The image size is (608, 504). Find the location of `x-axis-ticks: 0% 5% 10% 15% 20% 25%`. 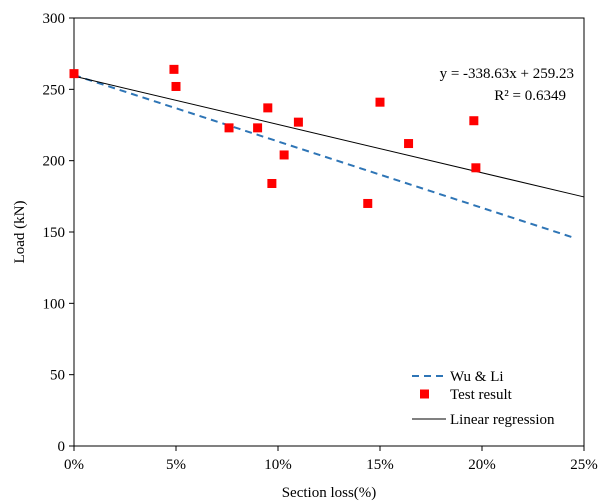

x-axis-ticks: 0% 5% 10% 15% 20% 25% is located at coordinates (331, 459).